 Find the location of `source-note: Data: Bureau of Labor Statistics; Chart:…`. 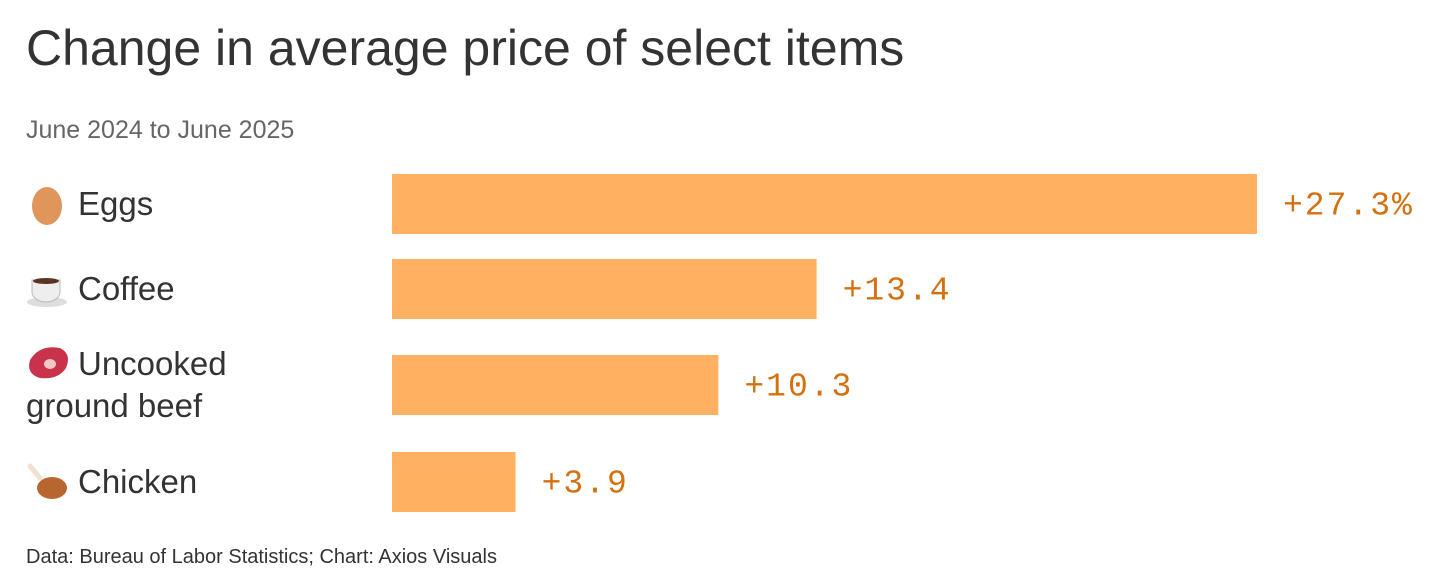

source-note: Data: Bureau of Labor Statistics; Chart:… is located at coordinates (261, 557).